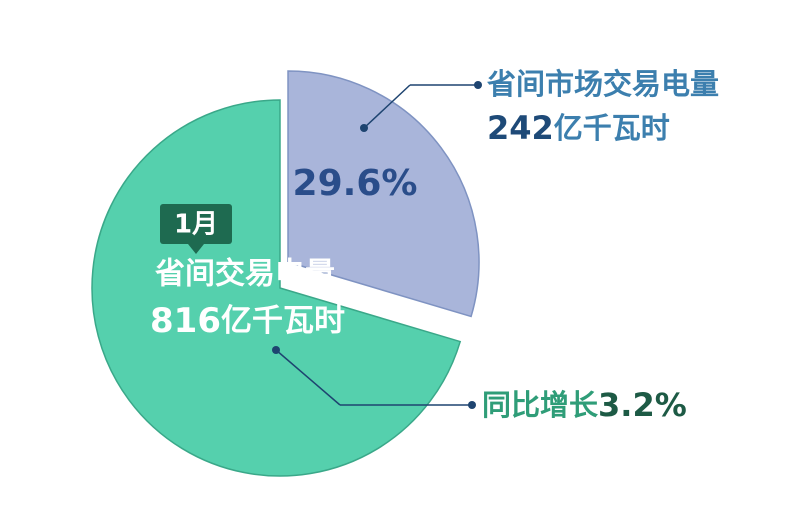 The height and width of the screenshot is (522, 800). What do you see at coordinates (196, 249) in the screenshot?
I see `badge-pointer` at bounding box center [196, 249].